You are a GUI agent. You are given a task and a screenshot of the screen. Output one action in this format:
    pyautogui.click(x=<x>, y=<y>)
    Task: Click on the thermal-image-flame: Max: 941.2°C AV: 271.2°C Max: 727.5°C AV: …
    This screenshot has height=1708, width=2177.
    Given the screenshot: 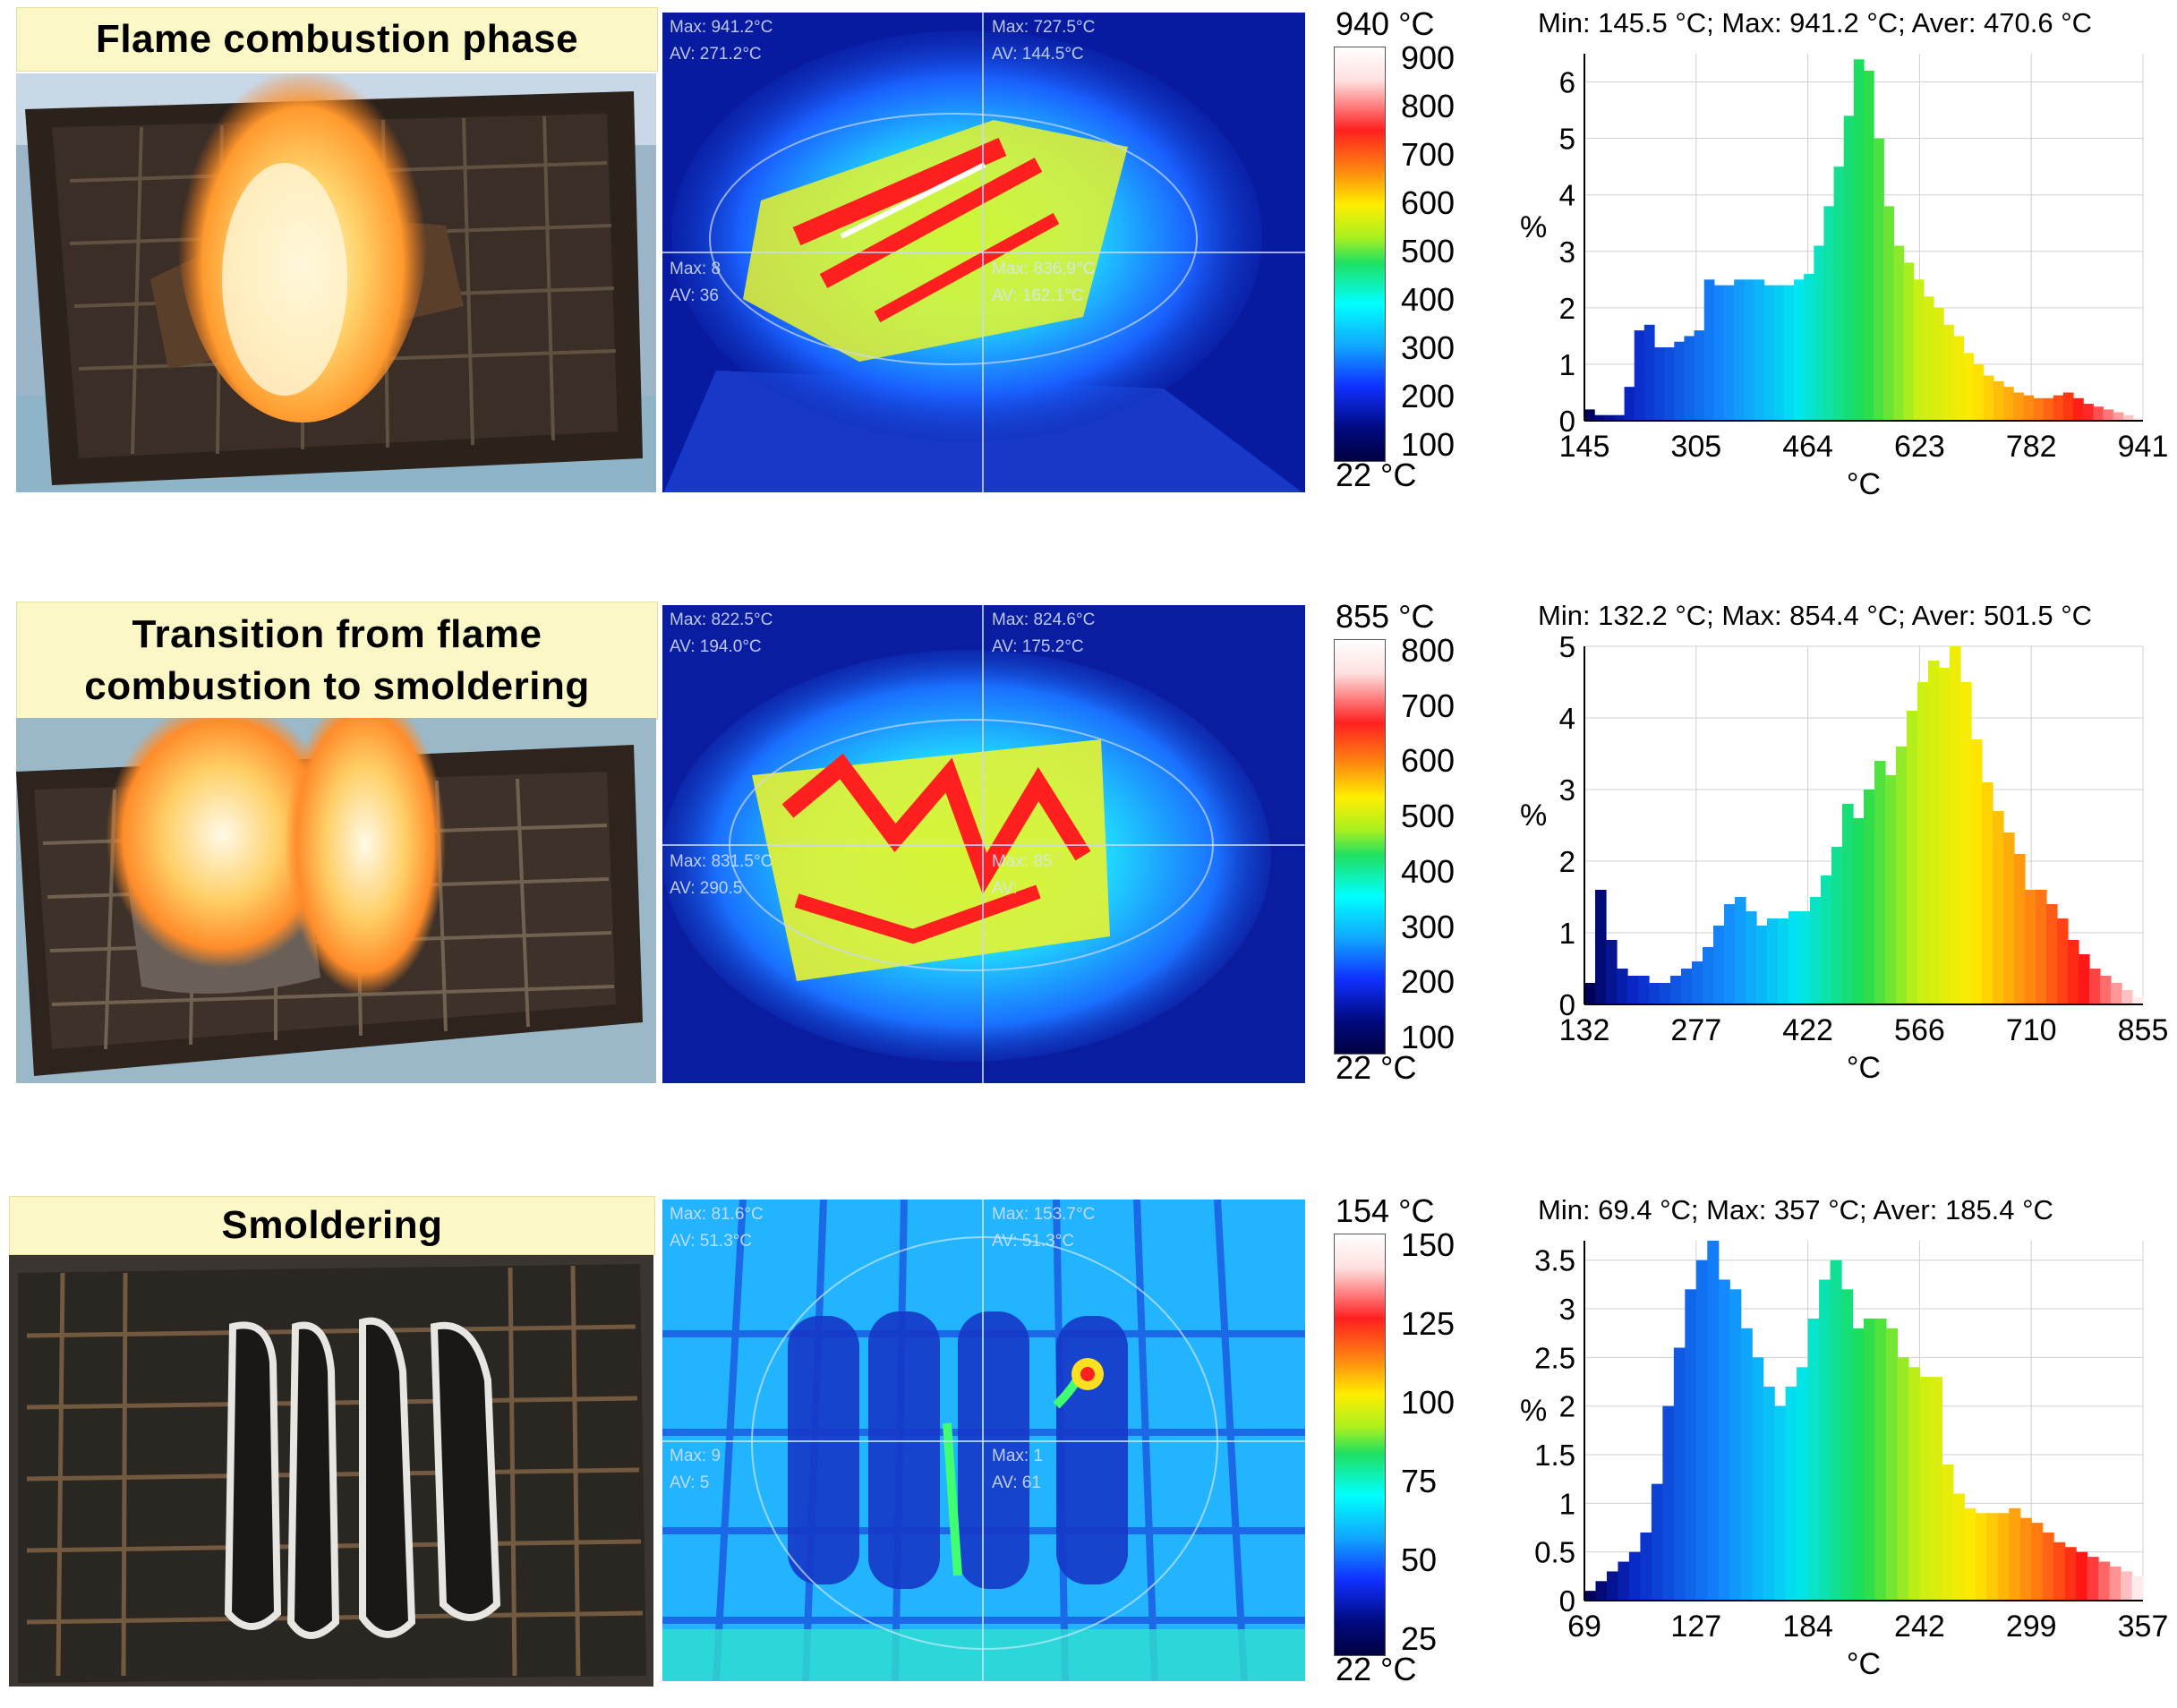 What is the action you would take?
    pyautogui.click(x=984, y=252)
    